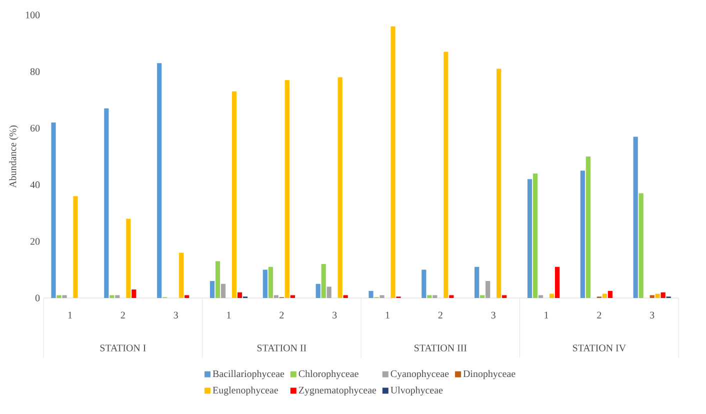  Describe the element at coordinates (337, 391) in the screenshot. I see `legend-label: Zygnematophyceae` at that location.